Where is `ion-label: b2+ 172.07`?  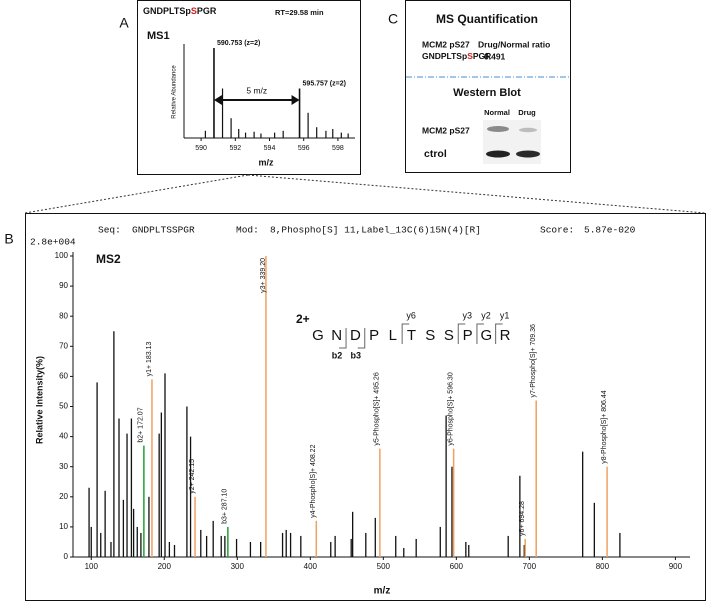 ion-label: b2+ 172.07 is located at coordinates (141, 424).